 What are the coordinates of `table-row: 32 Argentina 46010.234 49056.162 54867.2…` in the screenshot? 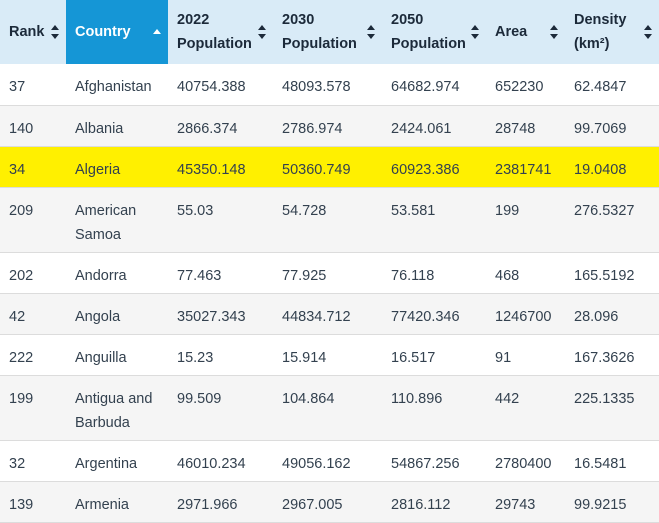 It's located at (329, 461).